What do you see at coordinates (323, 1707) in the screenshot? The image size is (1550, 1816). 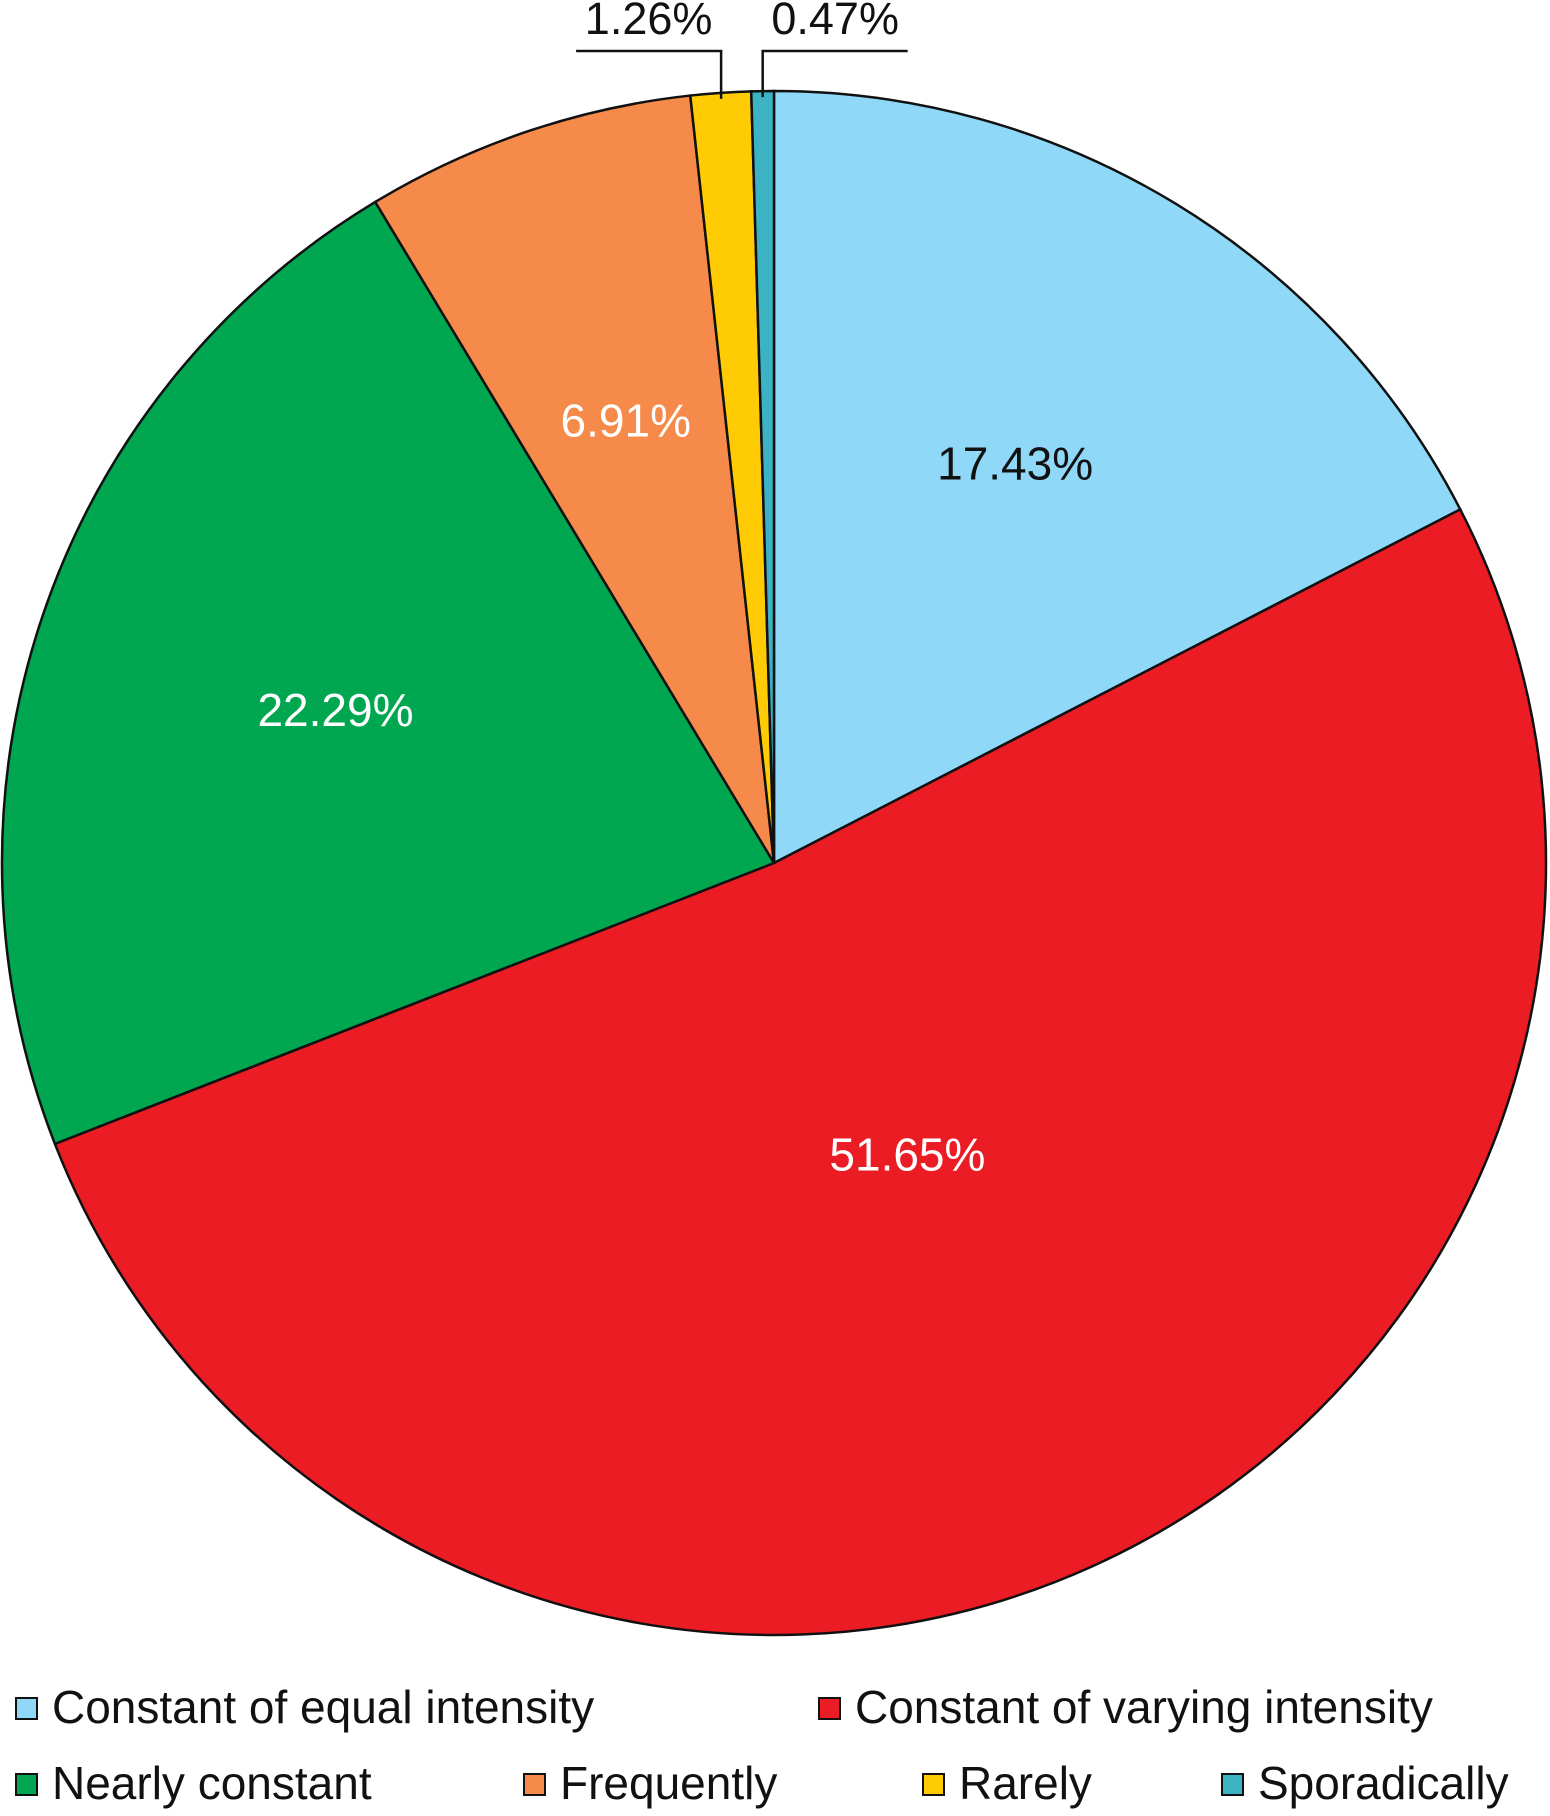 I see `legend-label: Constant of equal intensity` at bounding box center [323, 1707].